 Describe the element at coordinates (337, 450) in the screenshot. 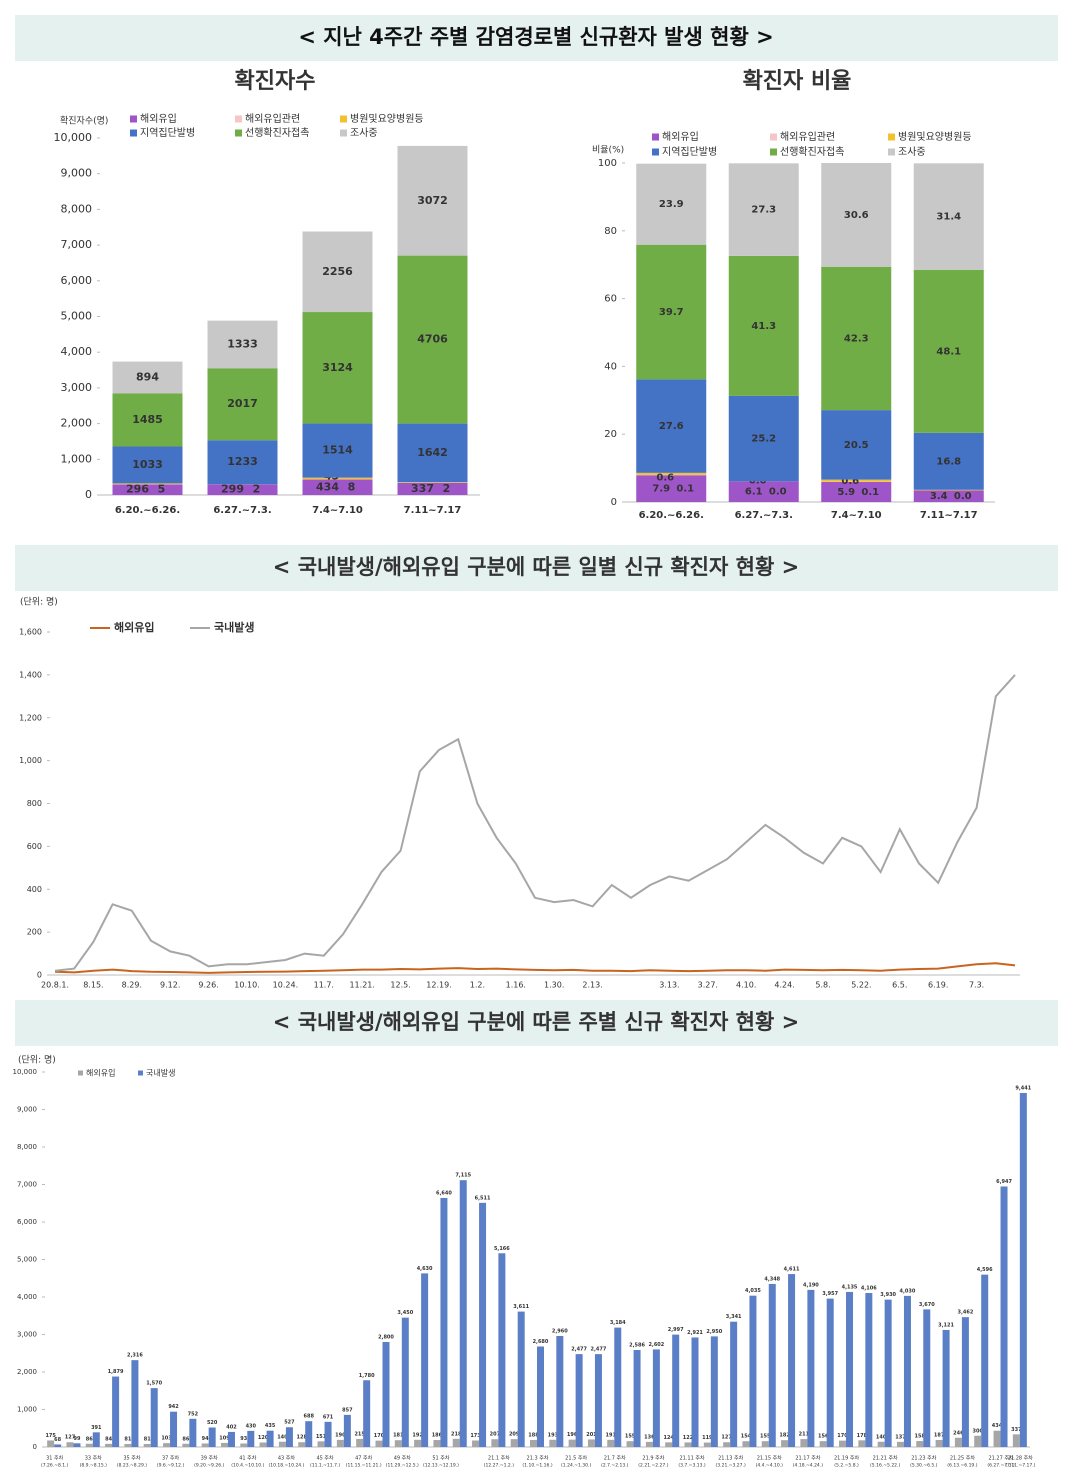

I see `value-label: 1514` at that location.